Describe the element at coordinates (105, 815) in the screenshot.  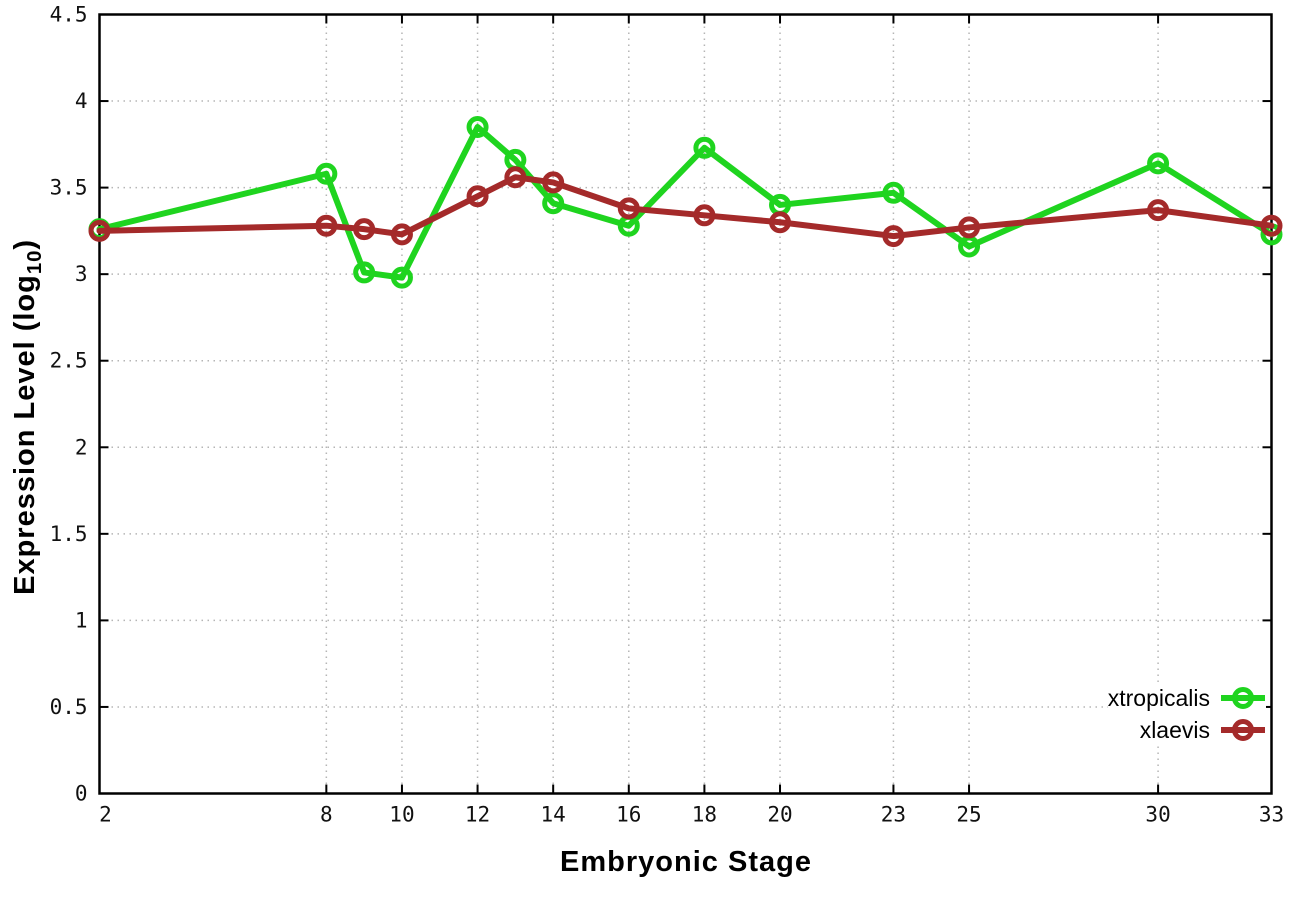
I see `x-tick-label: 2` at that location.